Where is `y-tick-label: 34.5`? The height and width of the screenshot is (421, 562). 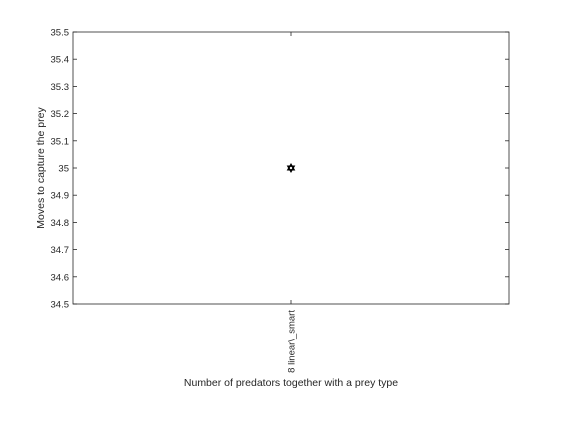
y-tick-label: 34.5 is located at coordinates (60, 305).